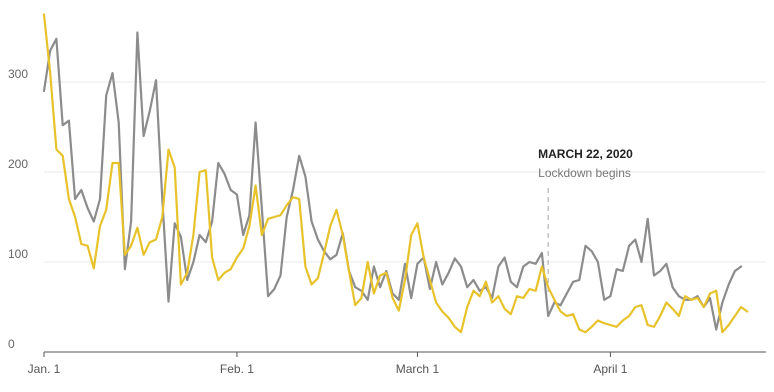 Image resolution: width=774 pixels, height=392 pixels. What do you see at coordinates (237, 369) in the screenshot?
I see `x-tick-label: Feb. 1` at bounding box center [237, 369].